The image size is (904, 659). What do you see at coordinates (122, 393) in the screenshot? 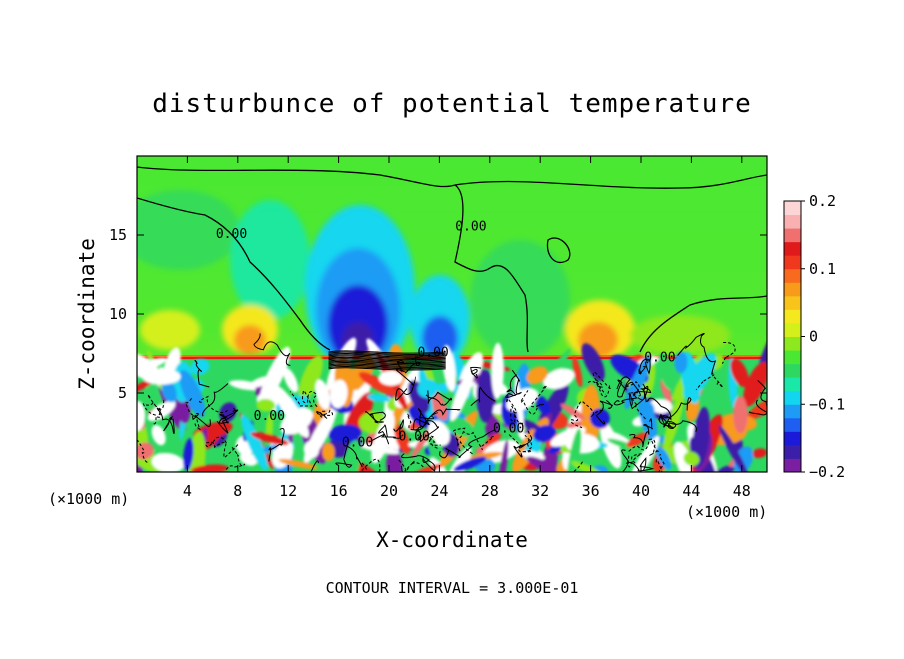
I see `y-tick-label: 5` at bounding box center [122, 393].